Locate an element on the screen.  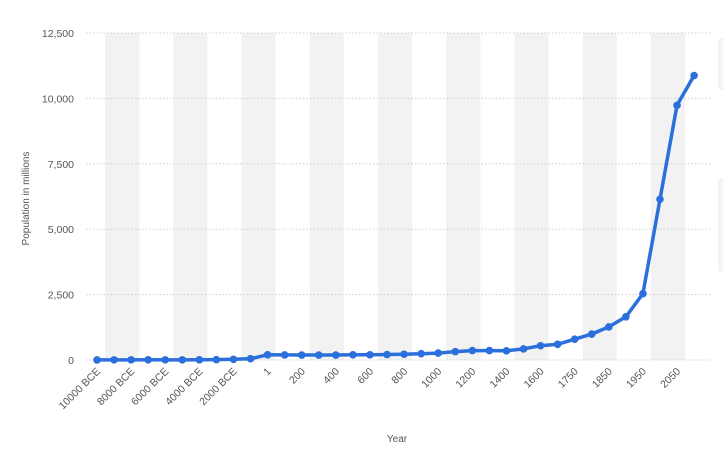
y-tick-label: 0 is located at coordinates (71, 361).